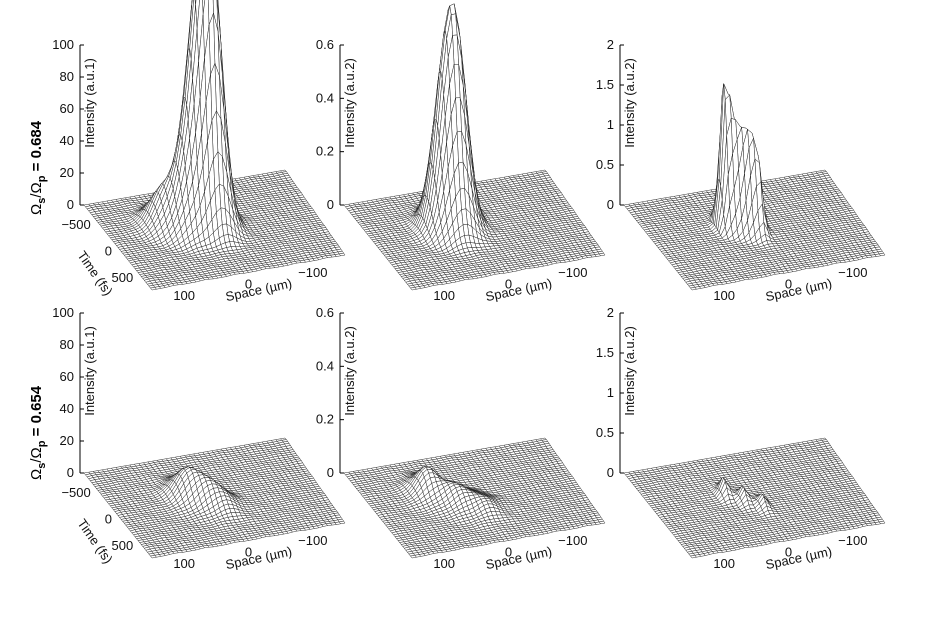 This screenshot has height=630, width=926. I want to click on y-tick-label: 0, so click(108, 251).